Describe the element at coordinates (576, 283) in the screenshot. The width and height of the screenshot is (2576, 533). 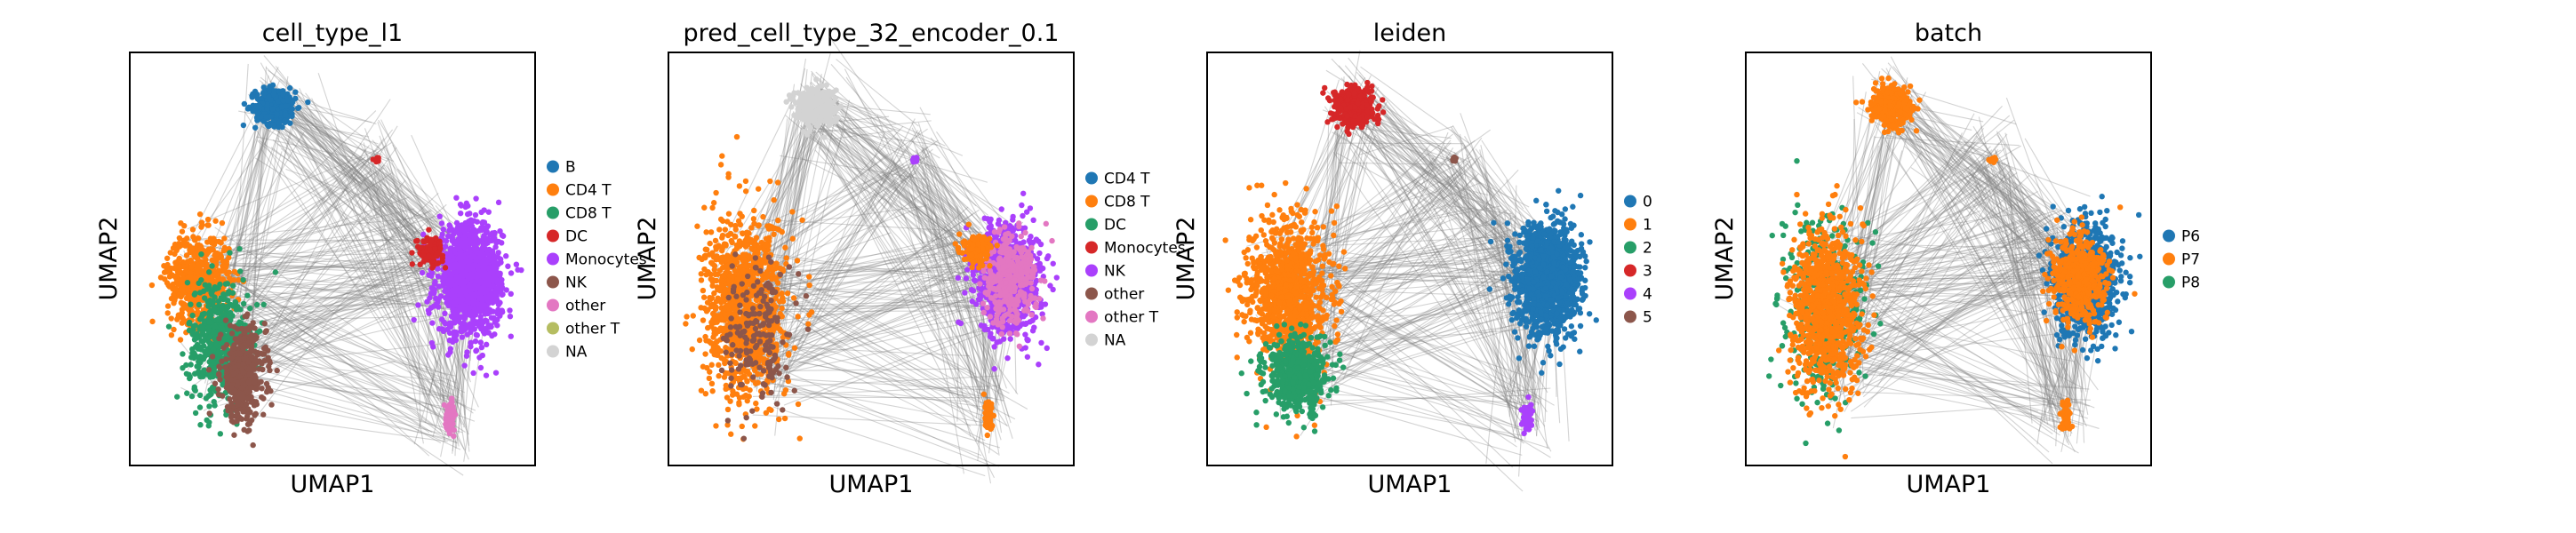
I see `legend-label: NK` at that location.